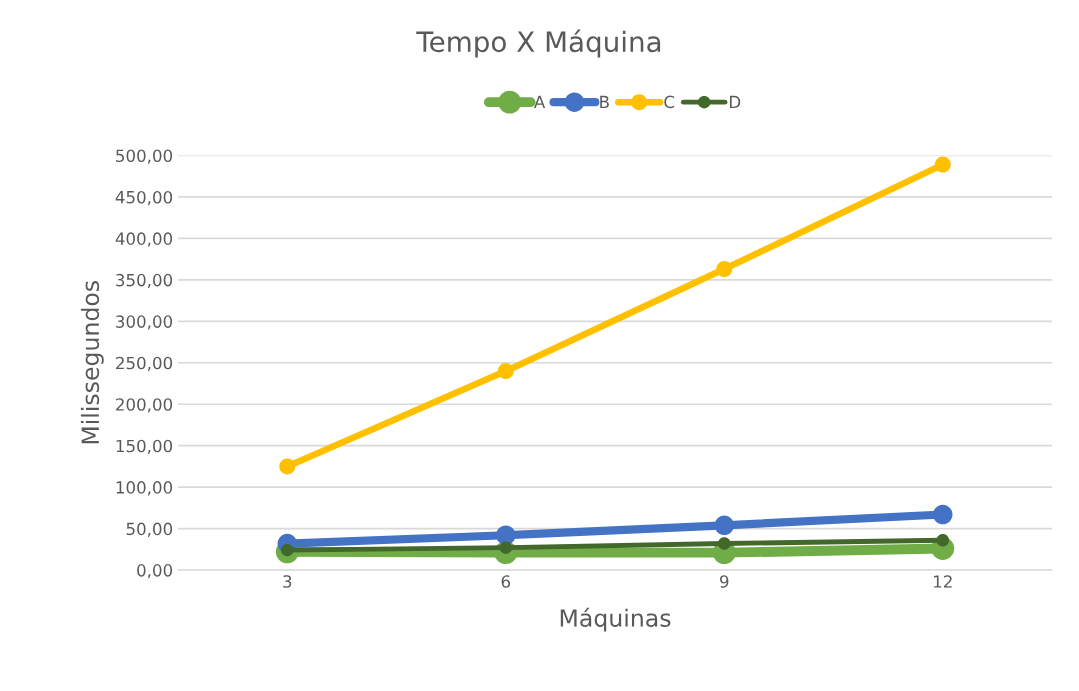 The width and height of the screenshot is (1079, 691). Describe the element at coordinates (604, 101) in the screenshot. I see `legend-label: B` at that location.